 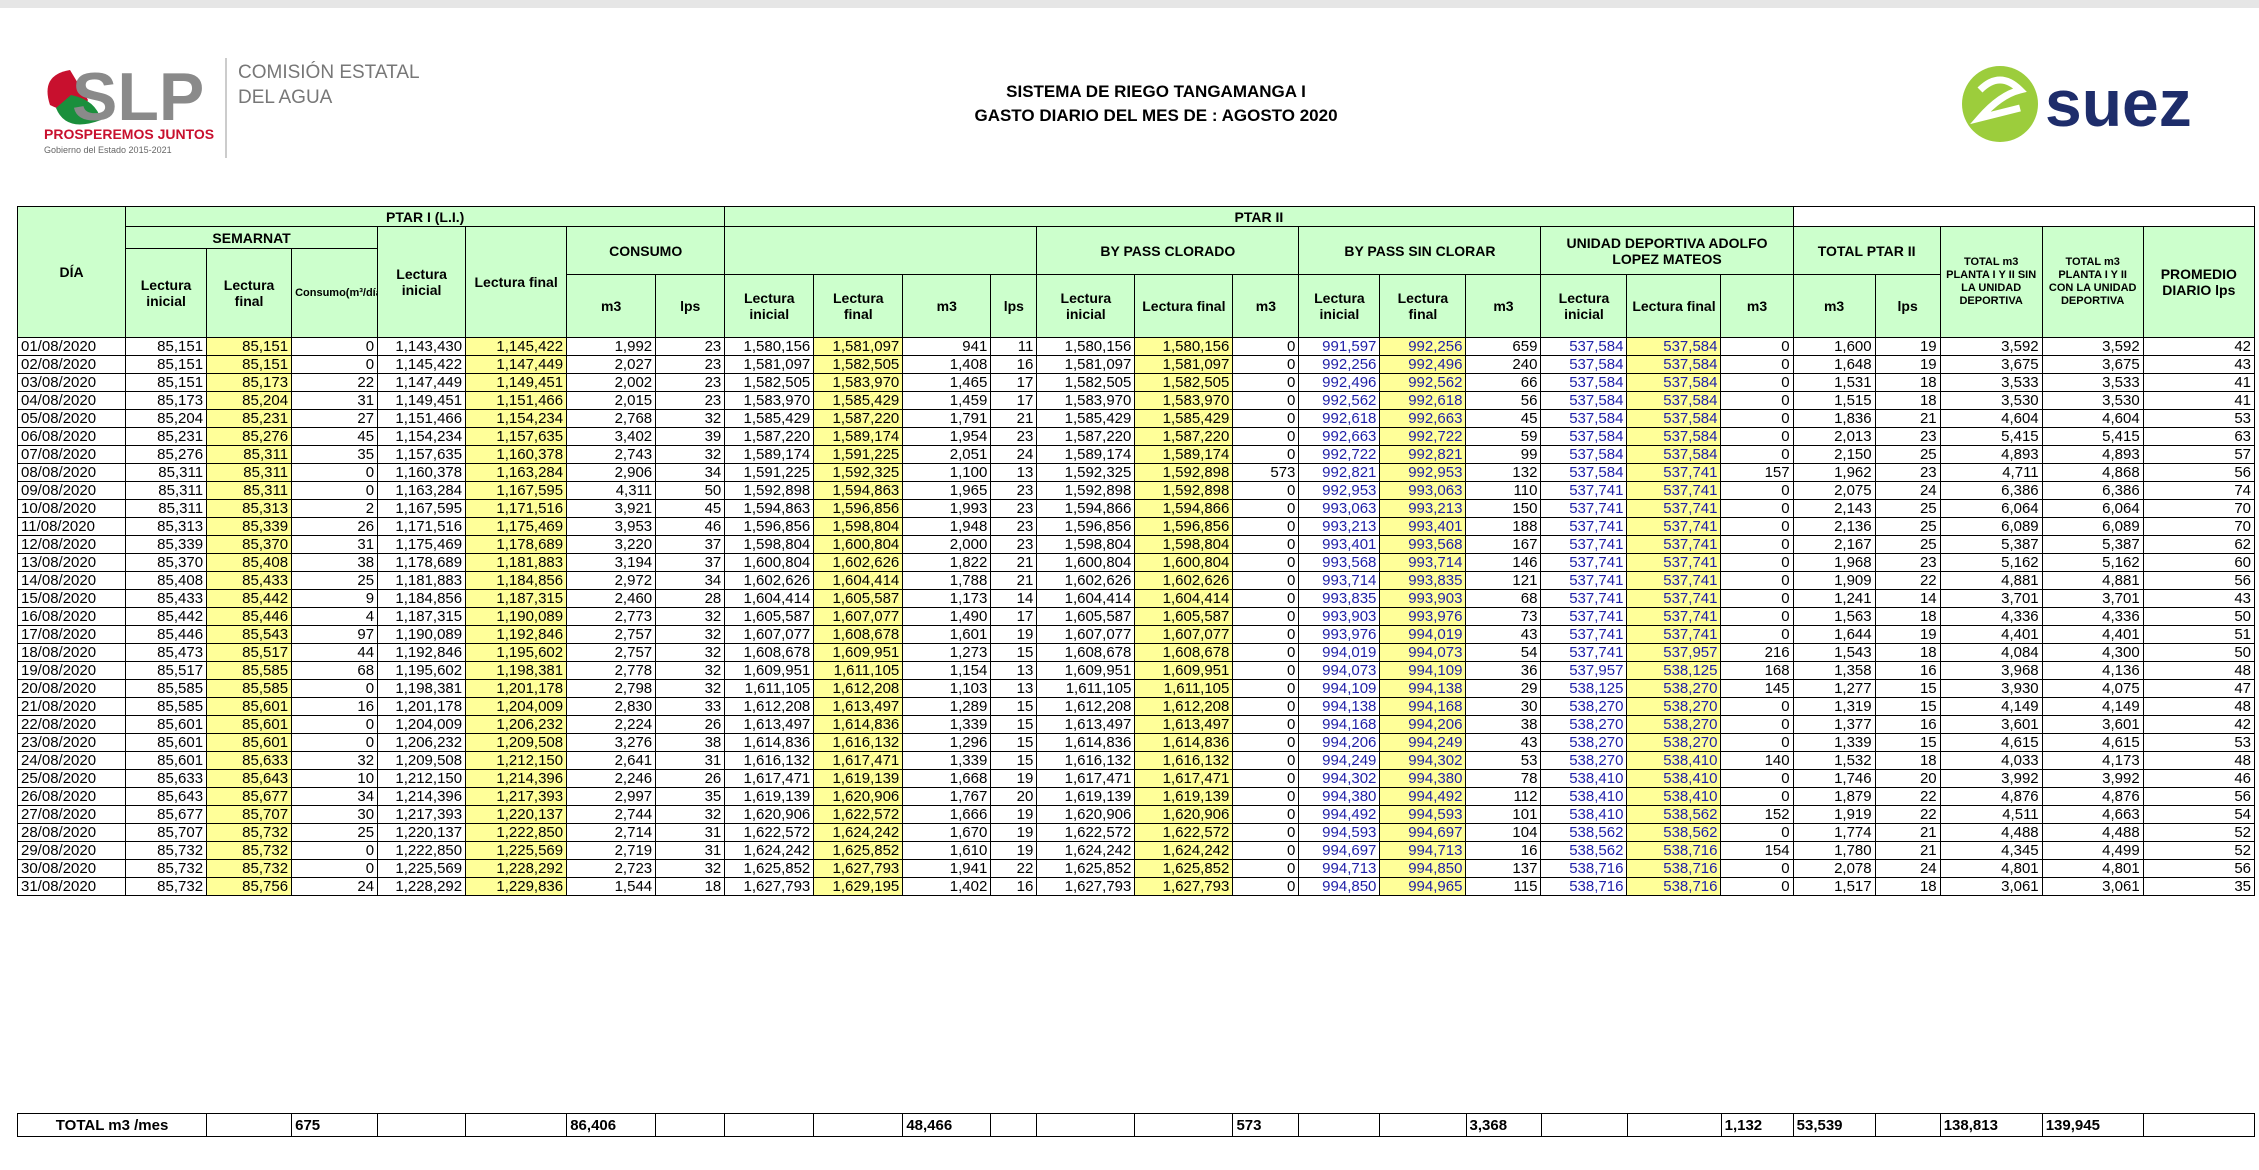 What do you see at coordinates (1184, 724) in the screenshot?
I see `value-cell: 1,613,497` at bounding box center [1184, 724].